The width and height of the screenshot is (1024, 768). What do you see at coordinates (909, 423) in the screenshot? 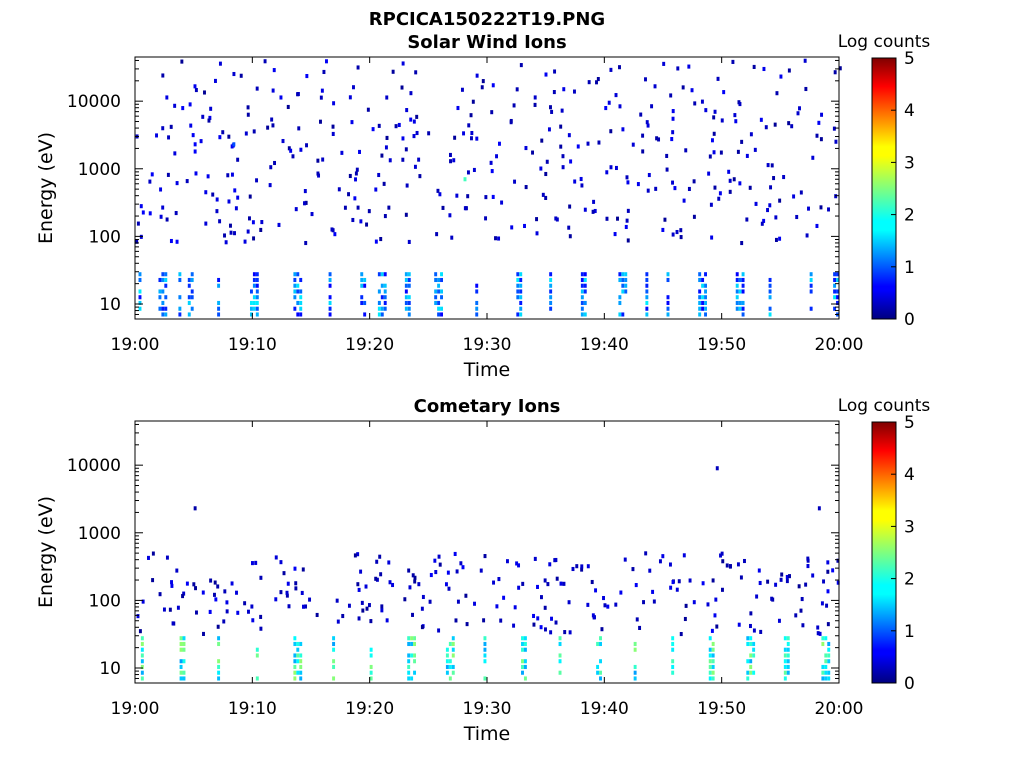
I see `colorbar-tick-label: 5` at bounding box center [909, 423].